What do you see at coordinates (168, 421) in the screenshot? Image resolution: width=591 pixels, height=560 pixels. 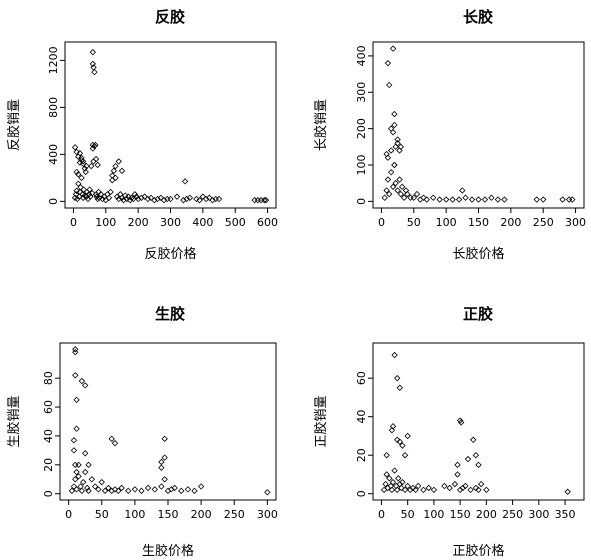 I see `panel-3-plot-frame` at bounding box center [168, 421].